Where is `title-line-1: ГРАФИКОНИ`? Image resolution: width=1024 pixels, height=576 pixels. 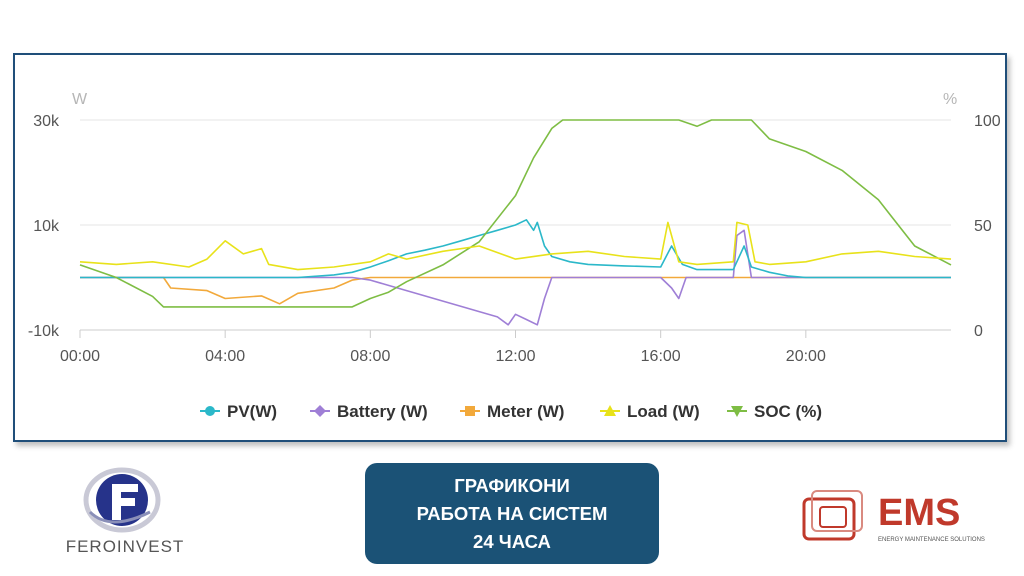
title-line-1: ГРАФИКОНИ is located at coordinates (512, 485).